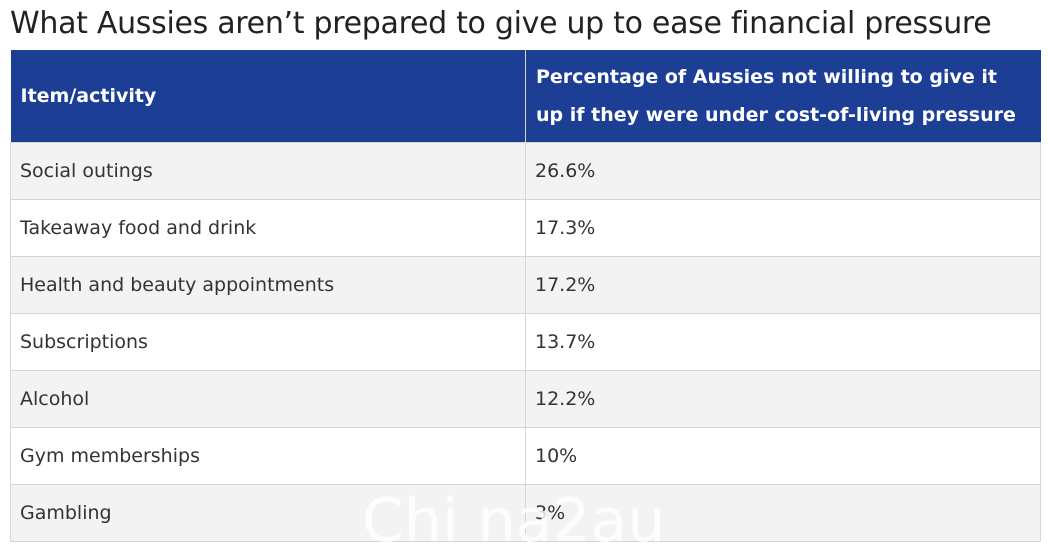 The height and width of the screenshot is (556, 1048). I want to click on table-row: Subscriptions 13.7%, so click(525, 342).